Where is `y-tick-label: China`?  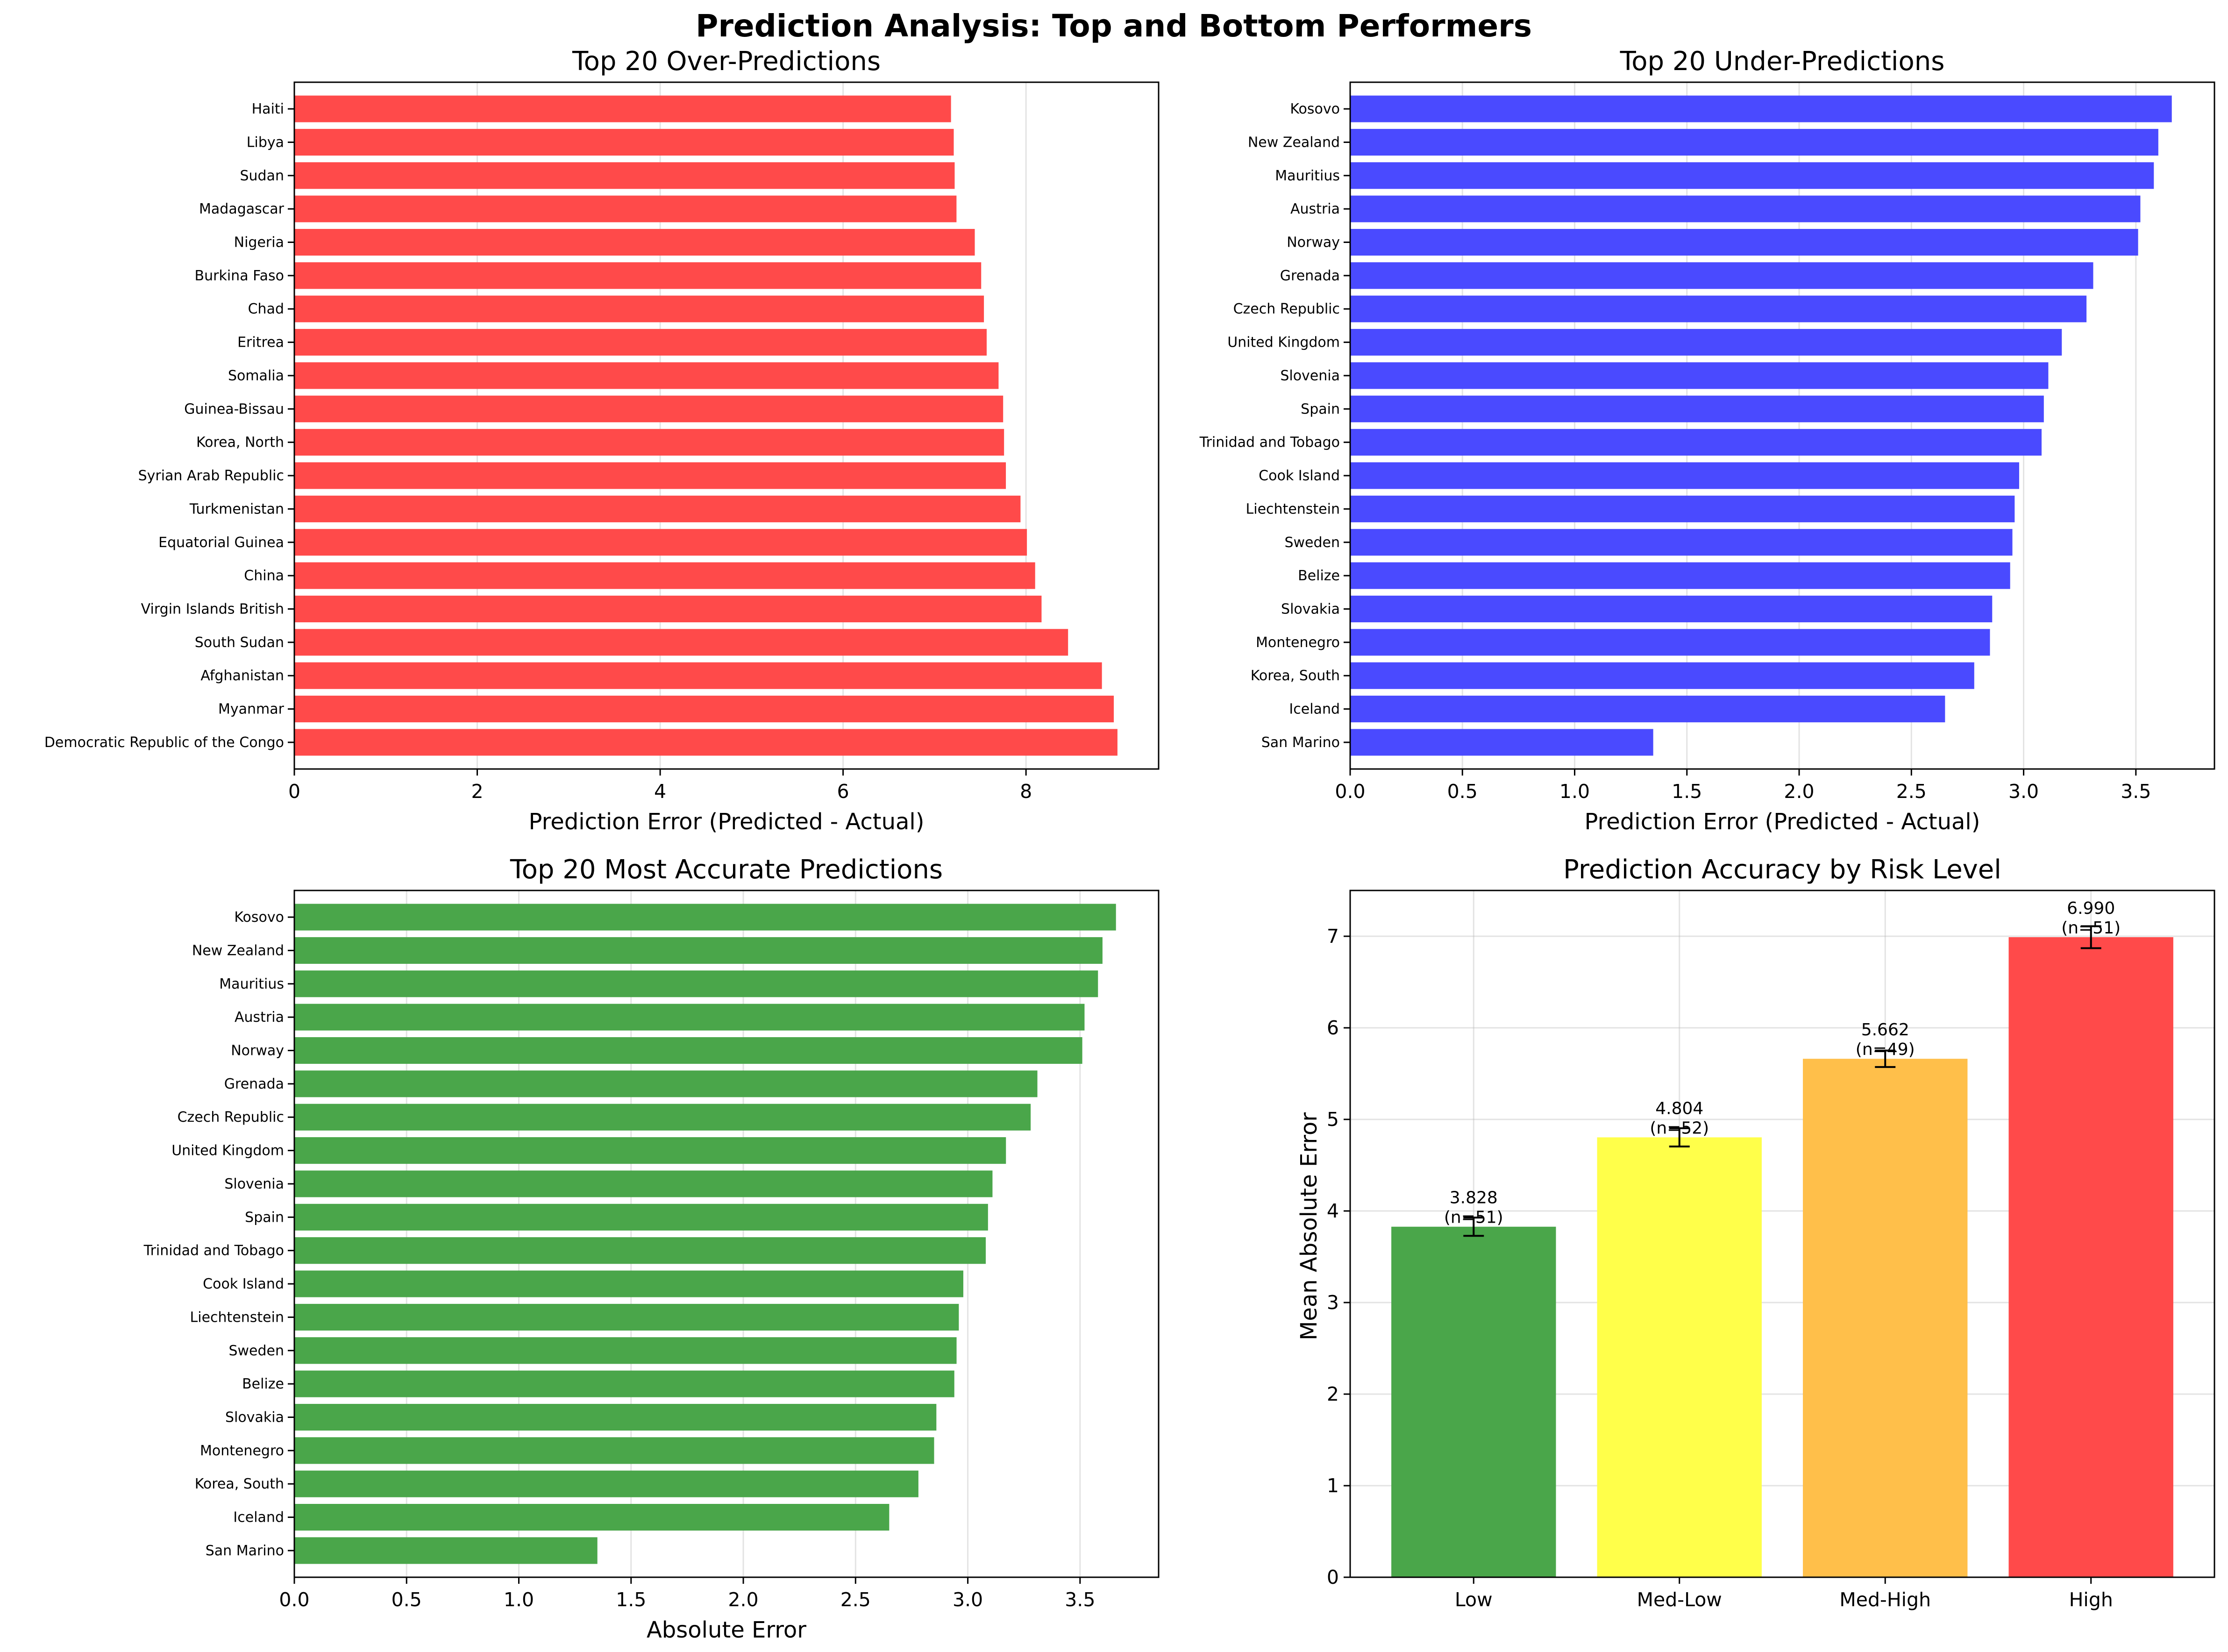 y-tick-label: China is located at coordinates (264, 576).